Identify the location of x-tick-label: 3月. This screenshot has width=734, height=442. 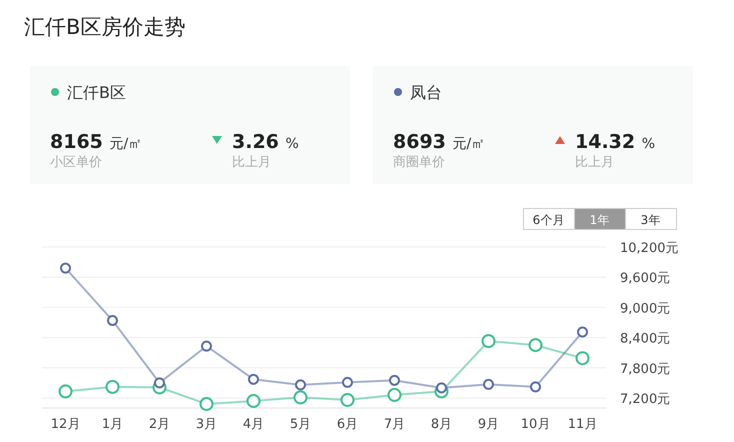
(207, 424).